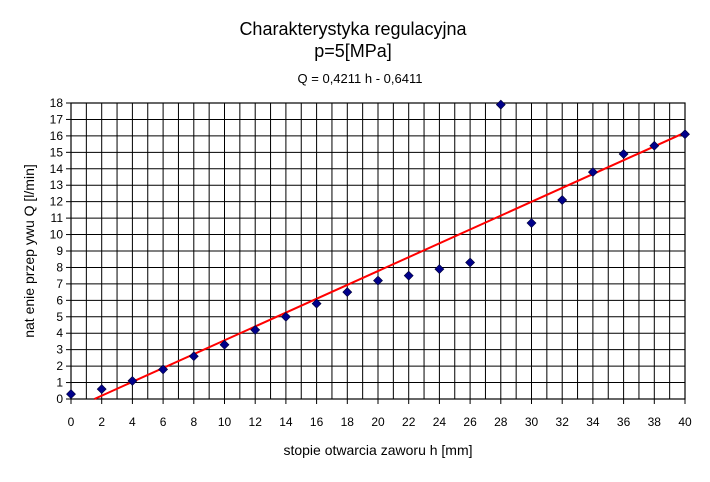 This screenshot has height=482, width=710. Describe the element at coordinates (132, 422) in the screenshot. I see `x-tick-label: 4` at that location.